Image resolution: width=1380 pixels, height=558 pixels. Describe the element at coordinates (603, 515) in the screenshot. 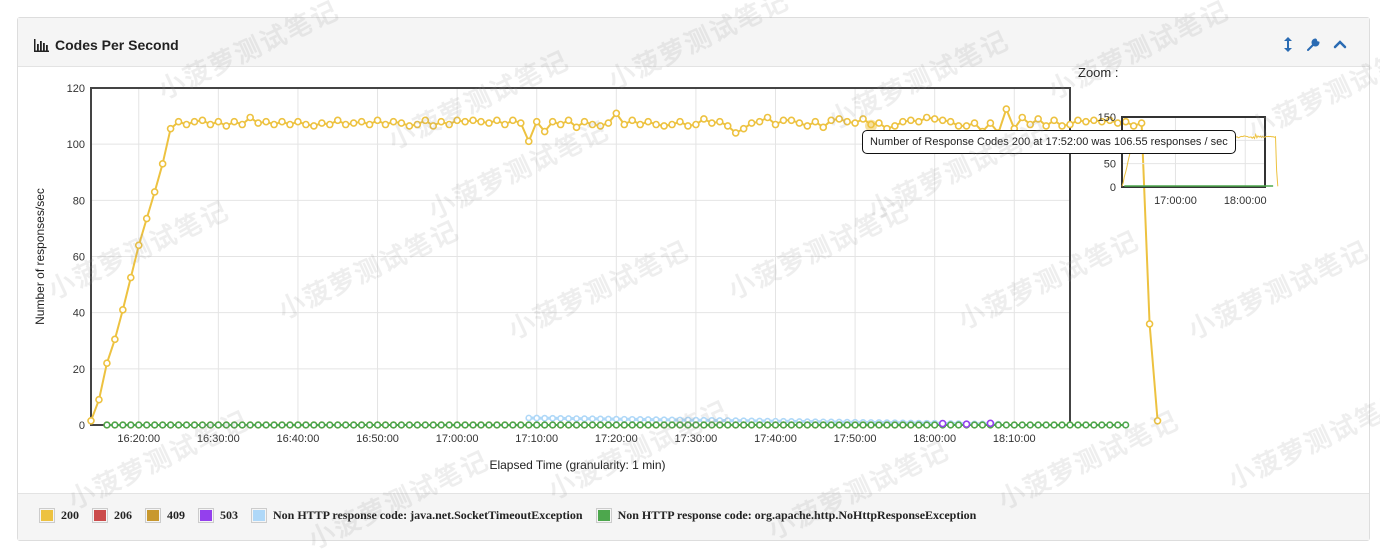

I see `legend-swatch` at that location.